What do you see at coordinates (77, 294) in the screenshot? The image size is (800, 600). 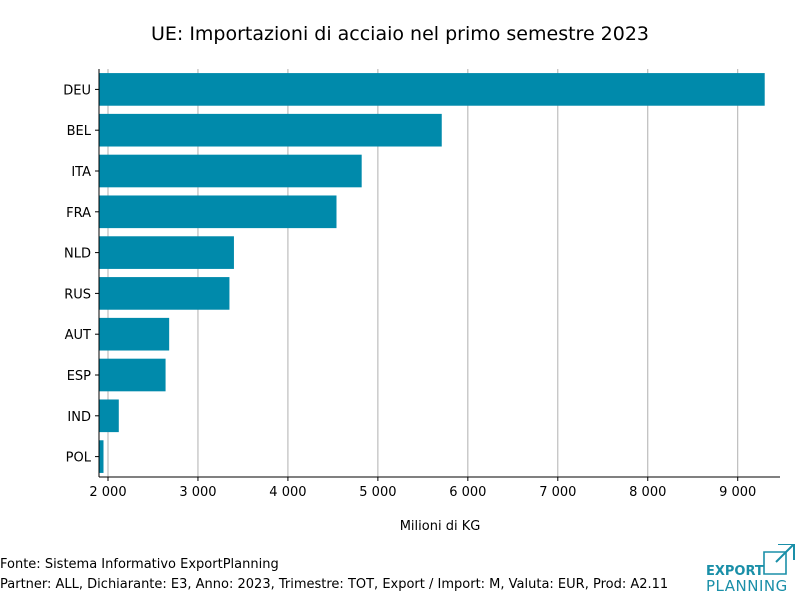 I see `y-tick-label: RUS` at bounding box center [77, 294].